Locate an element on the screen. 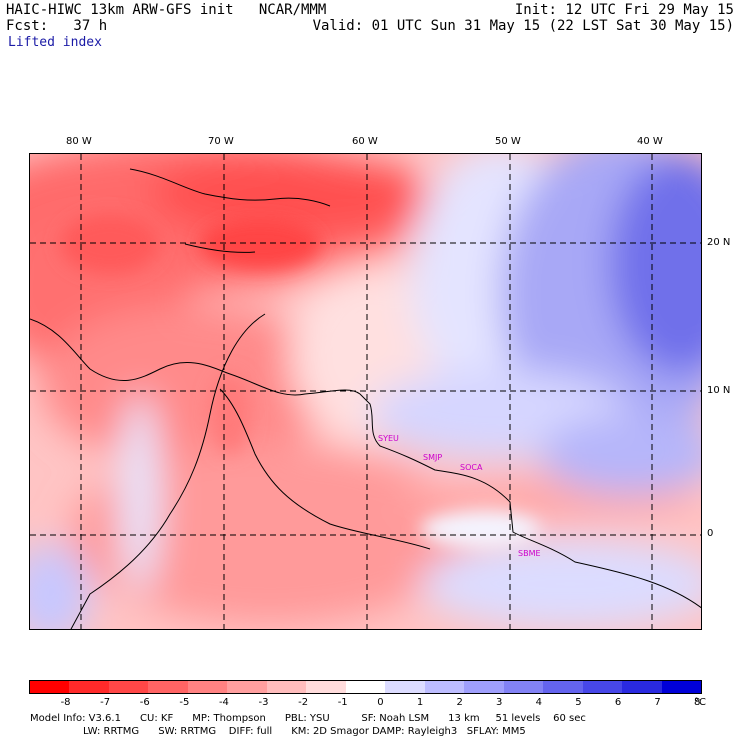 This screenshot has width=740, height=740. station-label: SBME is located at coordinates (529, 553).